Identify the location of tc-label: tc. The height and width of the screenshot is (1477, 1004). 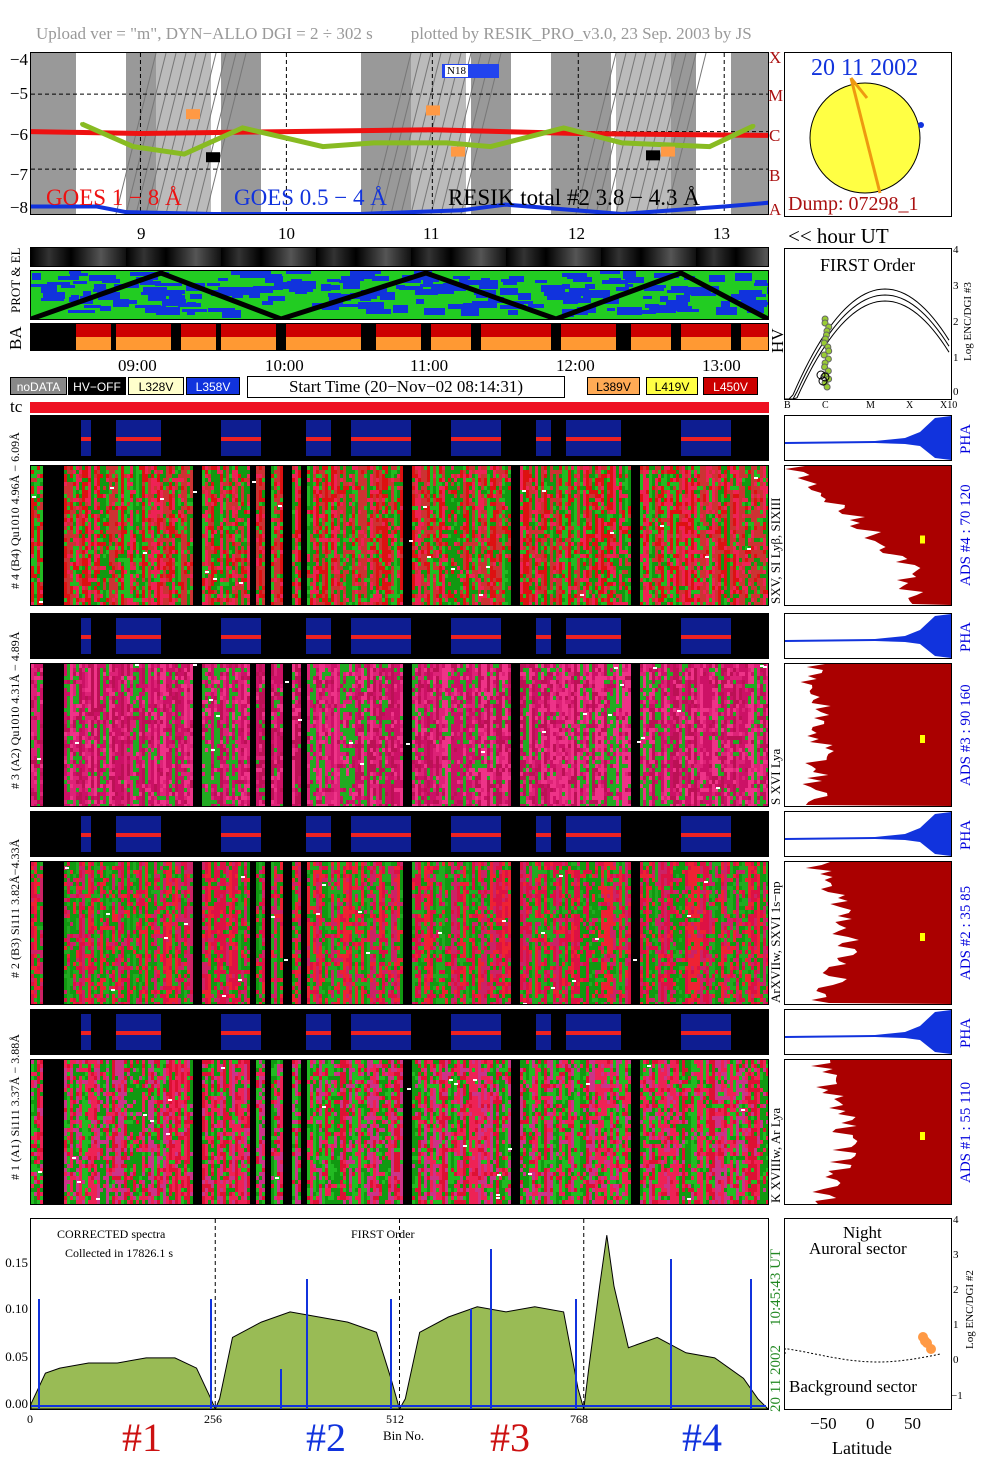
(16, 407).